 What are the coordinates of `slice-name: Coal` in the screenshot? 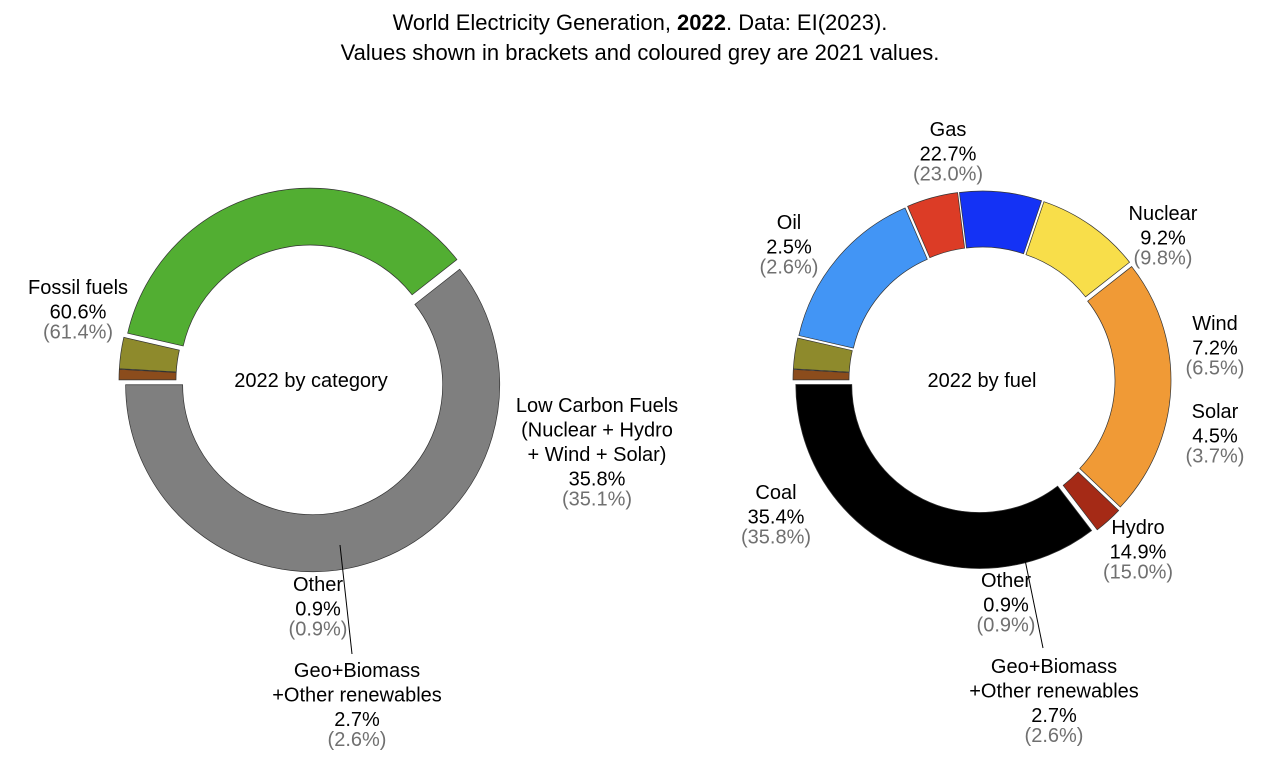 It's located at (775, 493).